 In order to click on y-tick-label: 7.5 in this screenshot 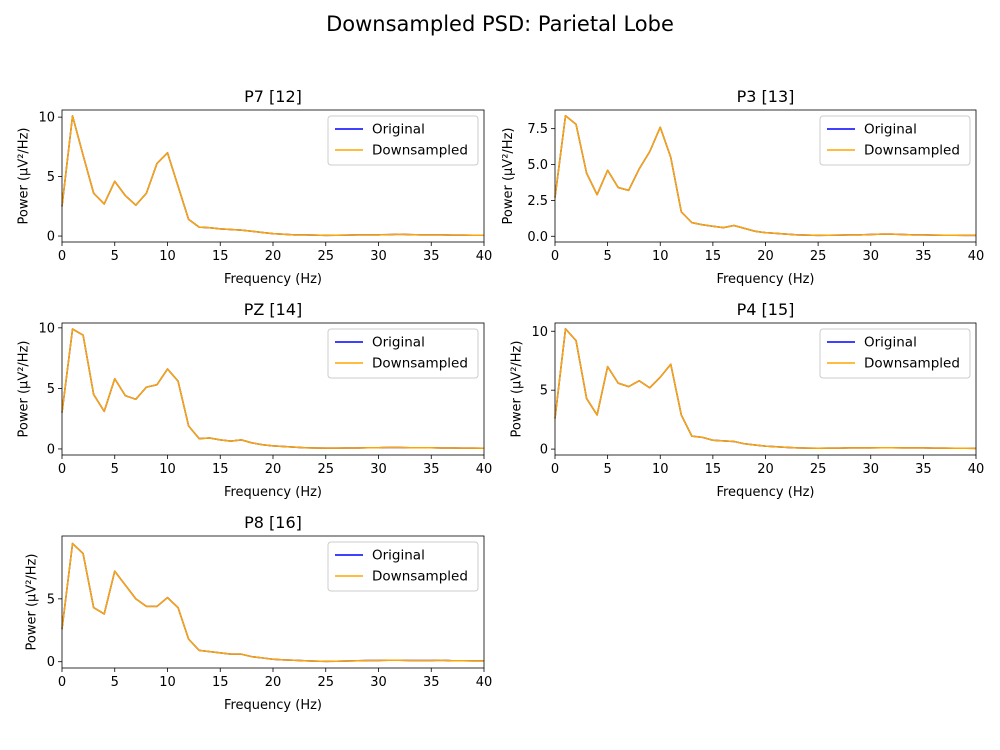, I will do `click(537, 129)`.